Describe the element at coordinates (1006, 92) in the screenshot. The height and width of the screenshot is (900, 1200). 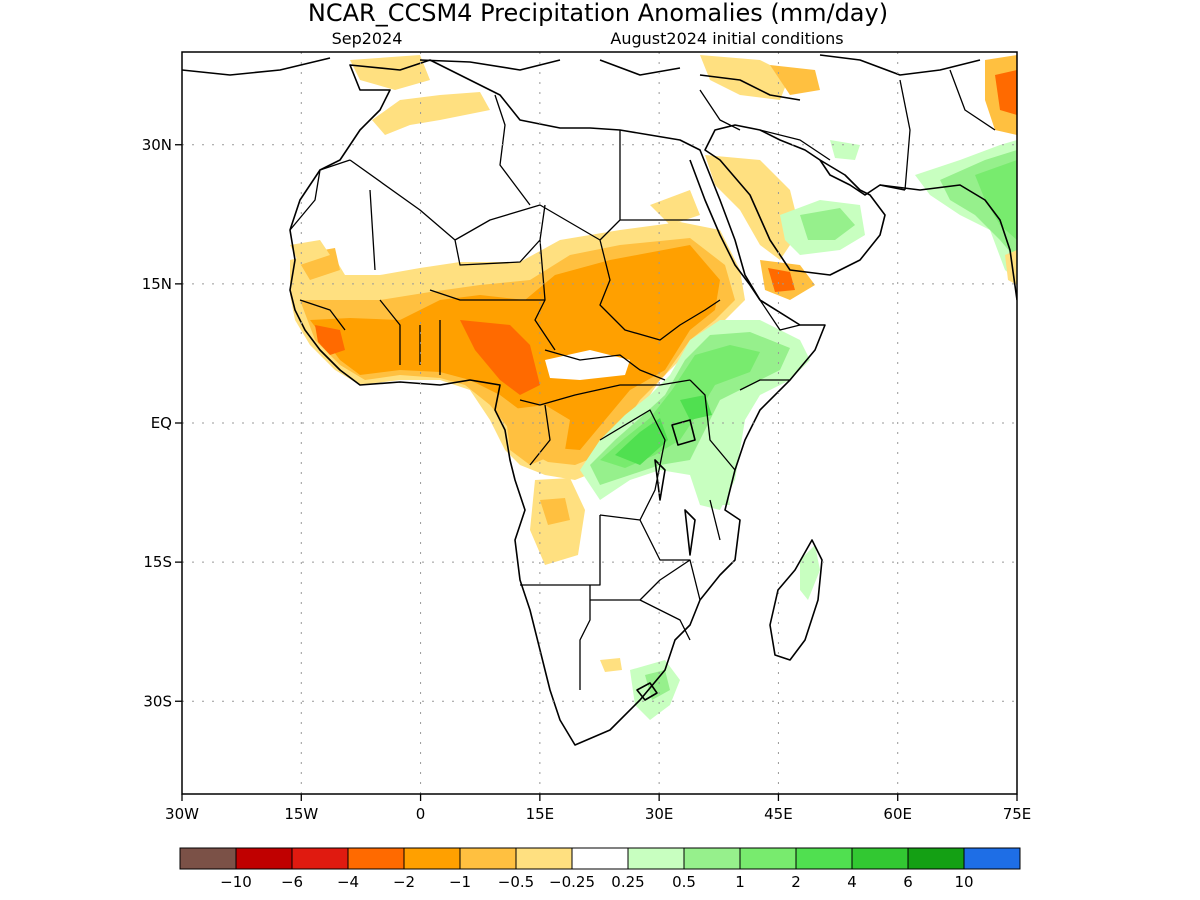
I see `dry-anomaly-asia-core` at that location.